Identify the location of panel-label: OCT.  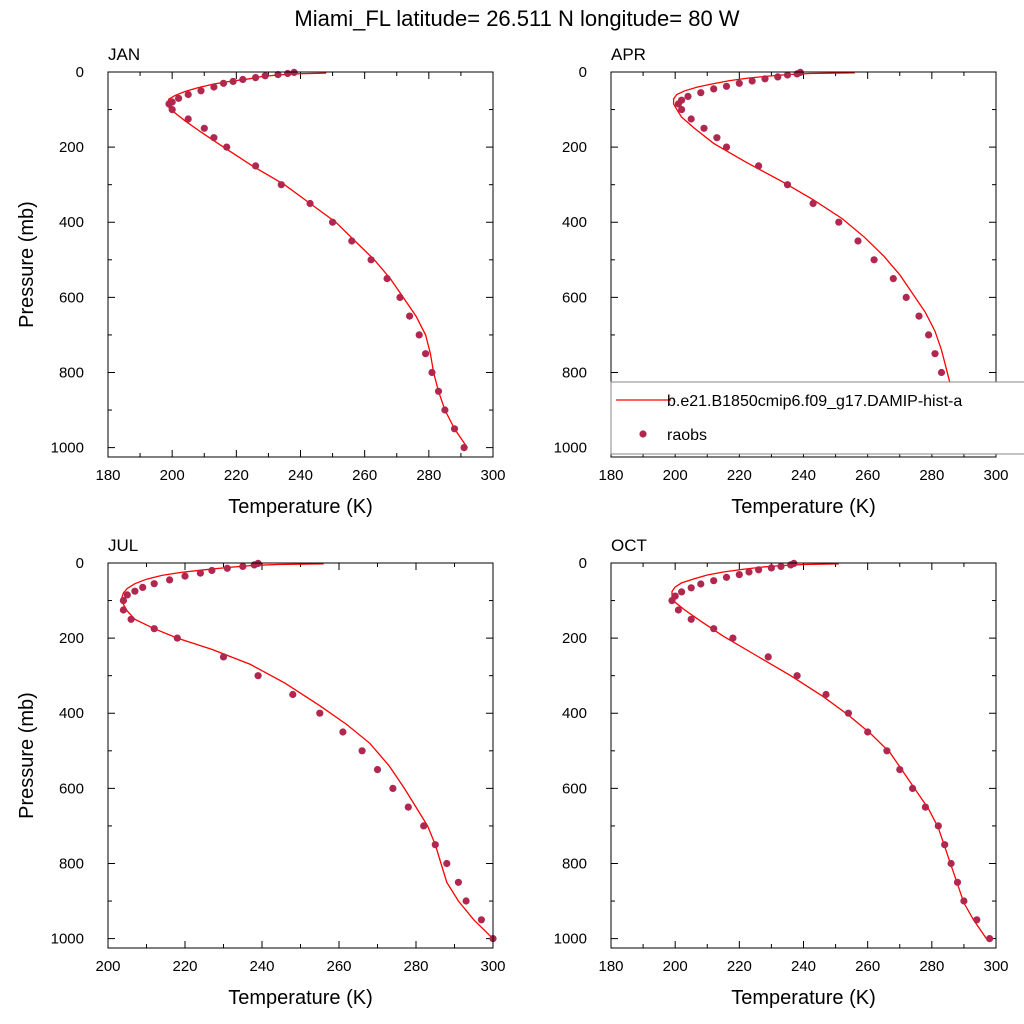
(629, 545).